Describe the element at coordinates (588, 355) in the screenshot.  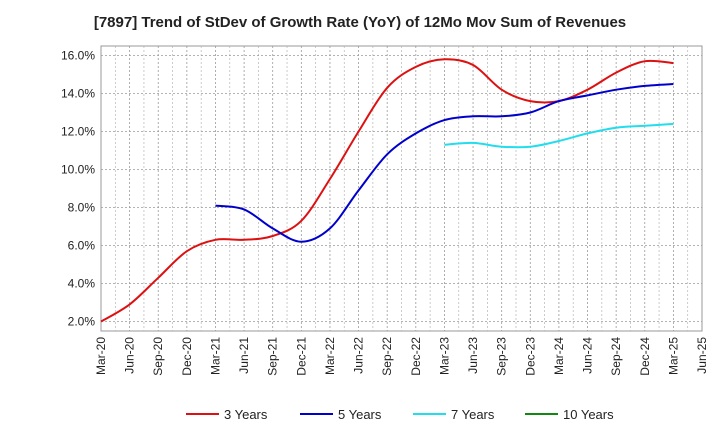
I see `x-tick-label: Jun-24` at that location.